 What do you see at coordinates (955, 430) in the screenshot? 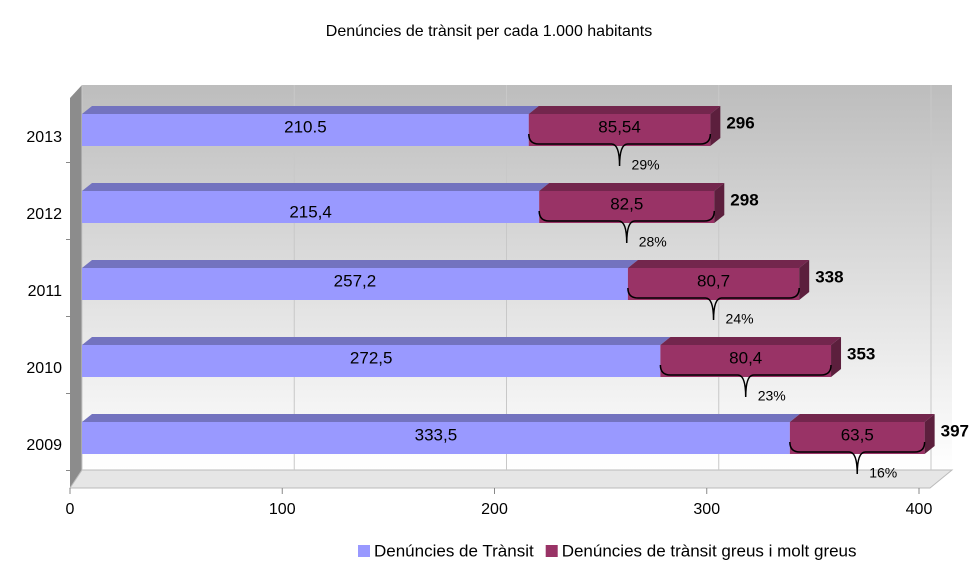
I see `total-label: 397` at bounding box center [955, 430].